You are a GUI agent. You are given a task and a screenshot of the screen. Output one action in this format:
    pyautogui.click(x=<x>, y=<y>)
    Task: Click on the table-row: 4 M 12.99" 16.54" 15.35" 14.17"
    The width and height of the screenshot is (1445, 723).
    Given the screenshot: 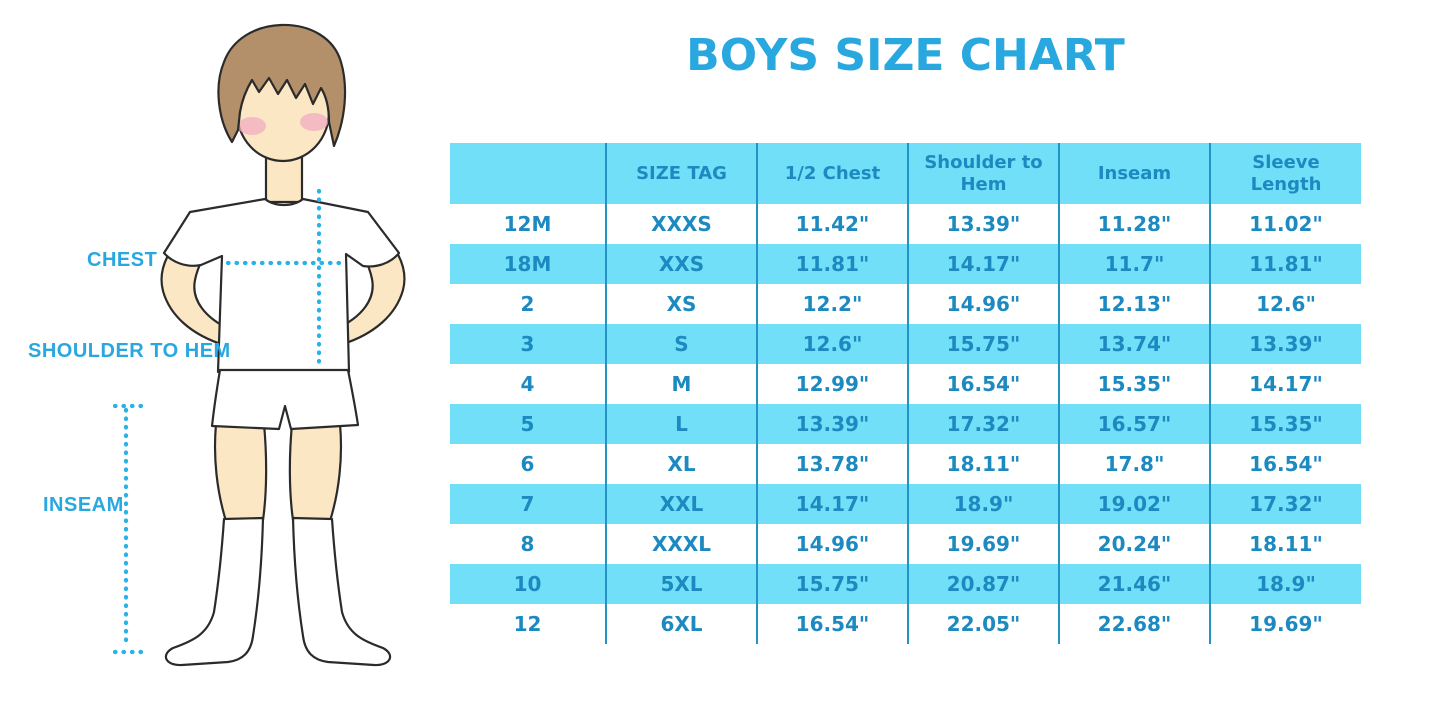 What is the action you would take?
    pyautogui.click(x=905, y=384)
    